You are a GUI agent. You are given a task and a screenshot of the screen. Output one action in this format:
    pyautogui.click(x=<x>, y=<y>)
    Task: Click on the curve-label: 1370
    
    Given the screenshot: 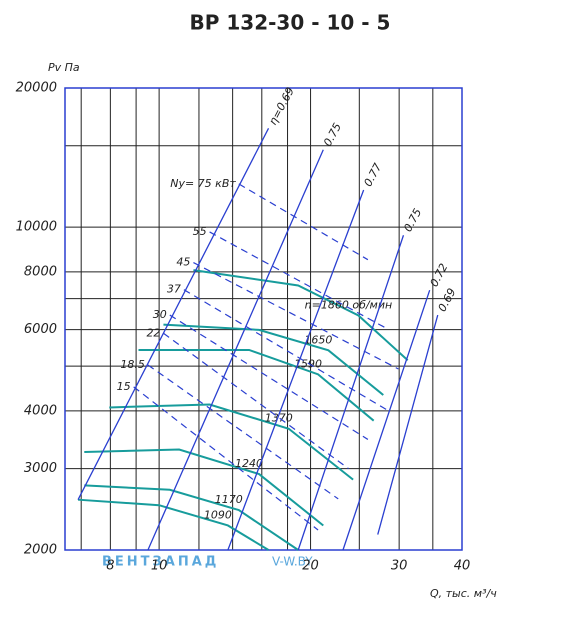 What is the action you would take?
    pyautogui.click(x=279, y=418)
    